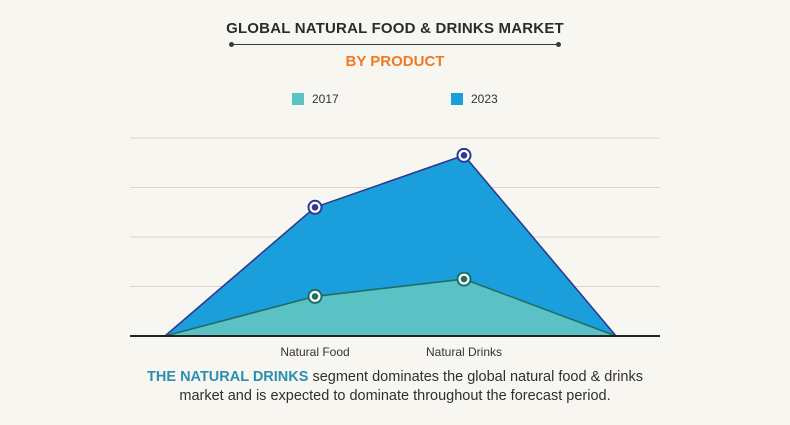 Image resolution: width=790 pixels, height=425 pixels. I want to click on legend-item-2017: 2017, so click(315, 99).